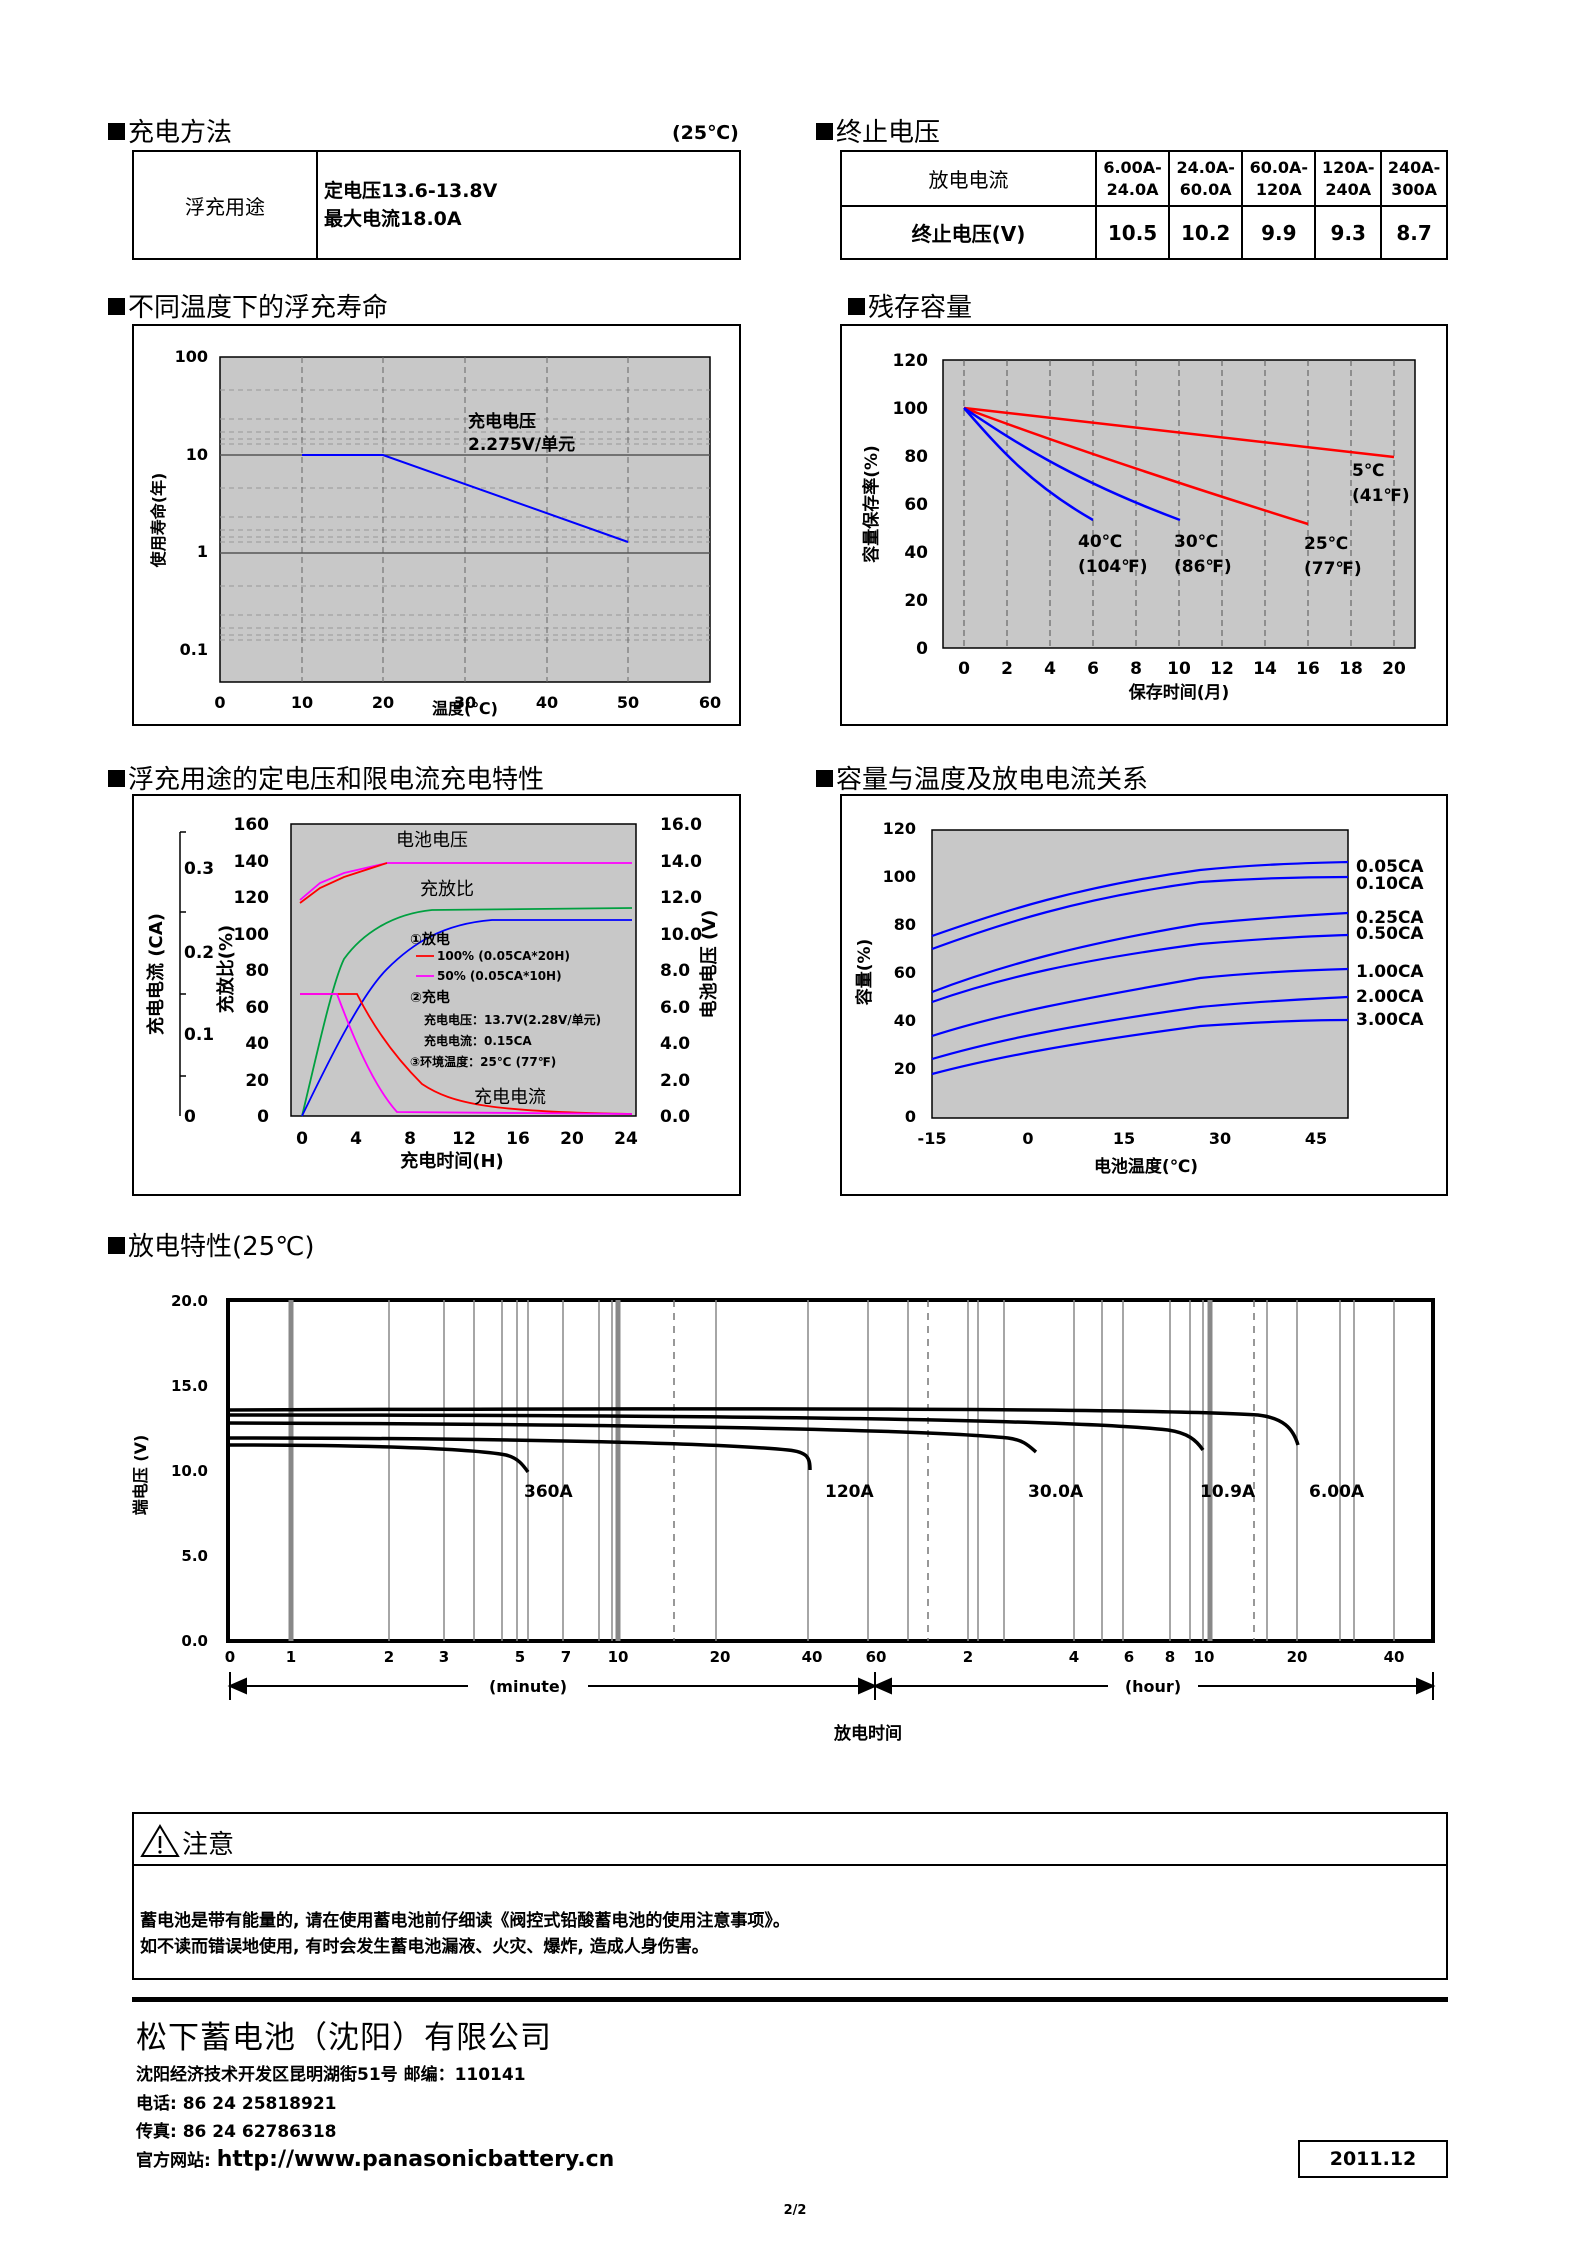 The image size is (1587, 2245). I want to click on charging-max-current: 最大电流18.0A, so click(393, 219).